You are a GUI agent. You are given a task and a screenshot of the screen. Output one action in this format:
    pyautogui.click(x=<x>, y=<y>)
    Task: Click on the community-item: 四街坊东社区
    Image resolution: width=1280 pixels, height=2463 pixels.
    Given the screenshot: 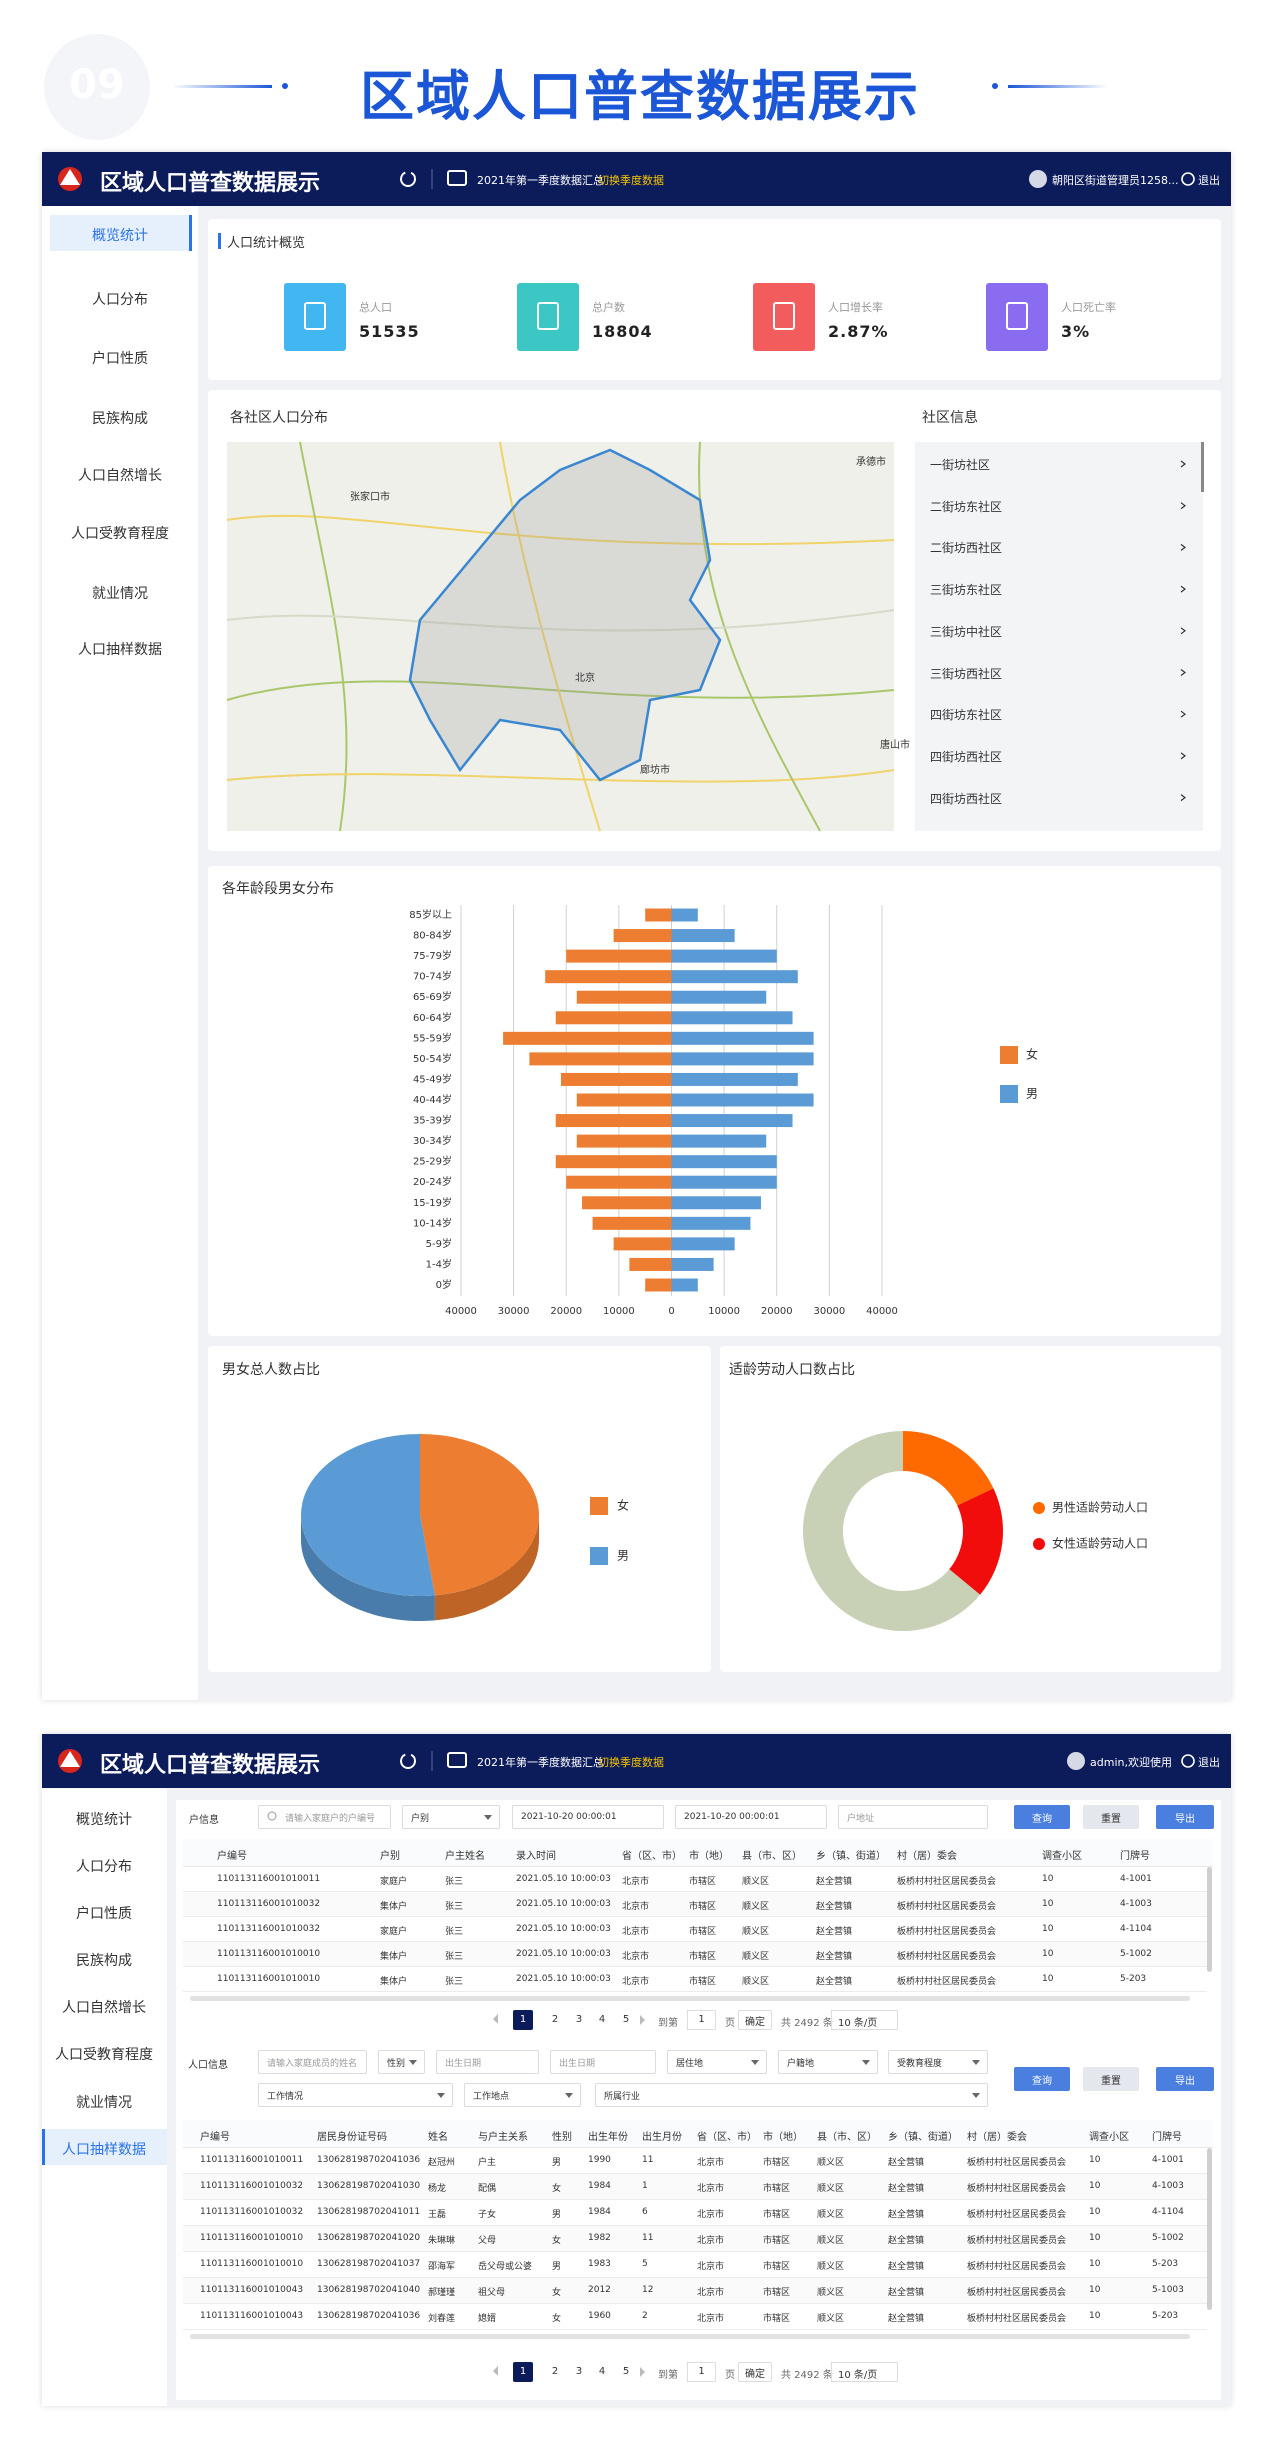 What is the action you would take?
    pyautogui.click(x=966, y=715)
    